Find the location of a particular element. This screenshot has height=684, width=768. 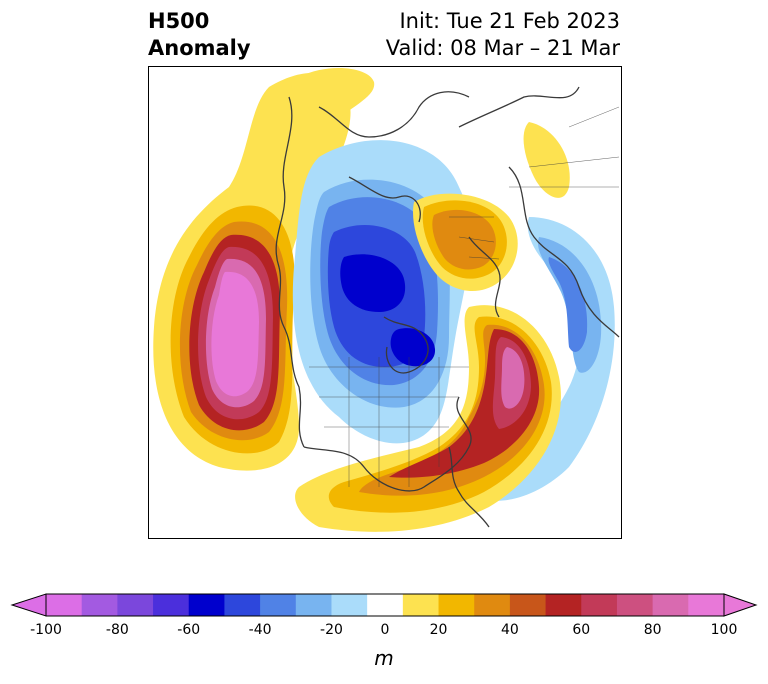

colorbar-tick-label: 0 is located at coordinates (385, 630).